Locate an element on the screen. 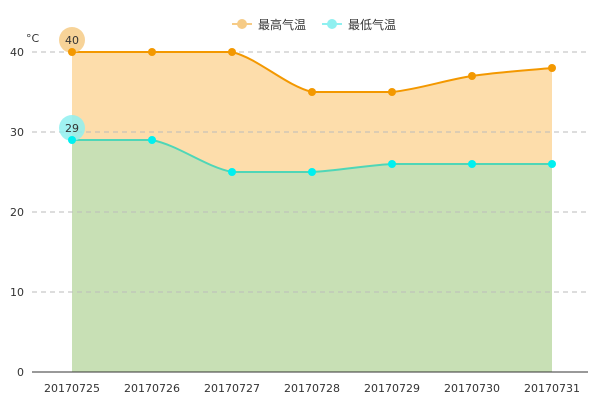 This screenshot has width=596, height=400. y-tick-label: 0 is located at coordinates (20, 372).